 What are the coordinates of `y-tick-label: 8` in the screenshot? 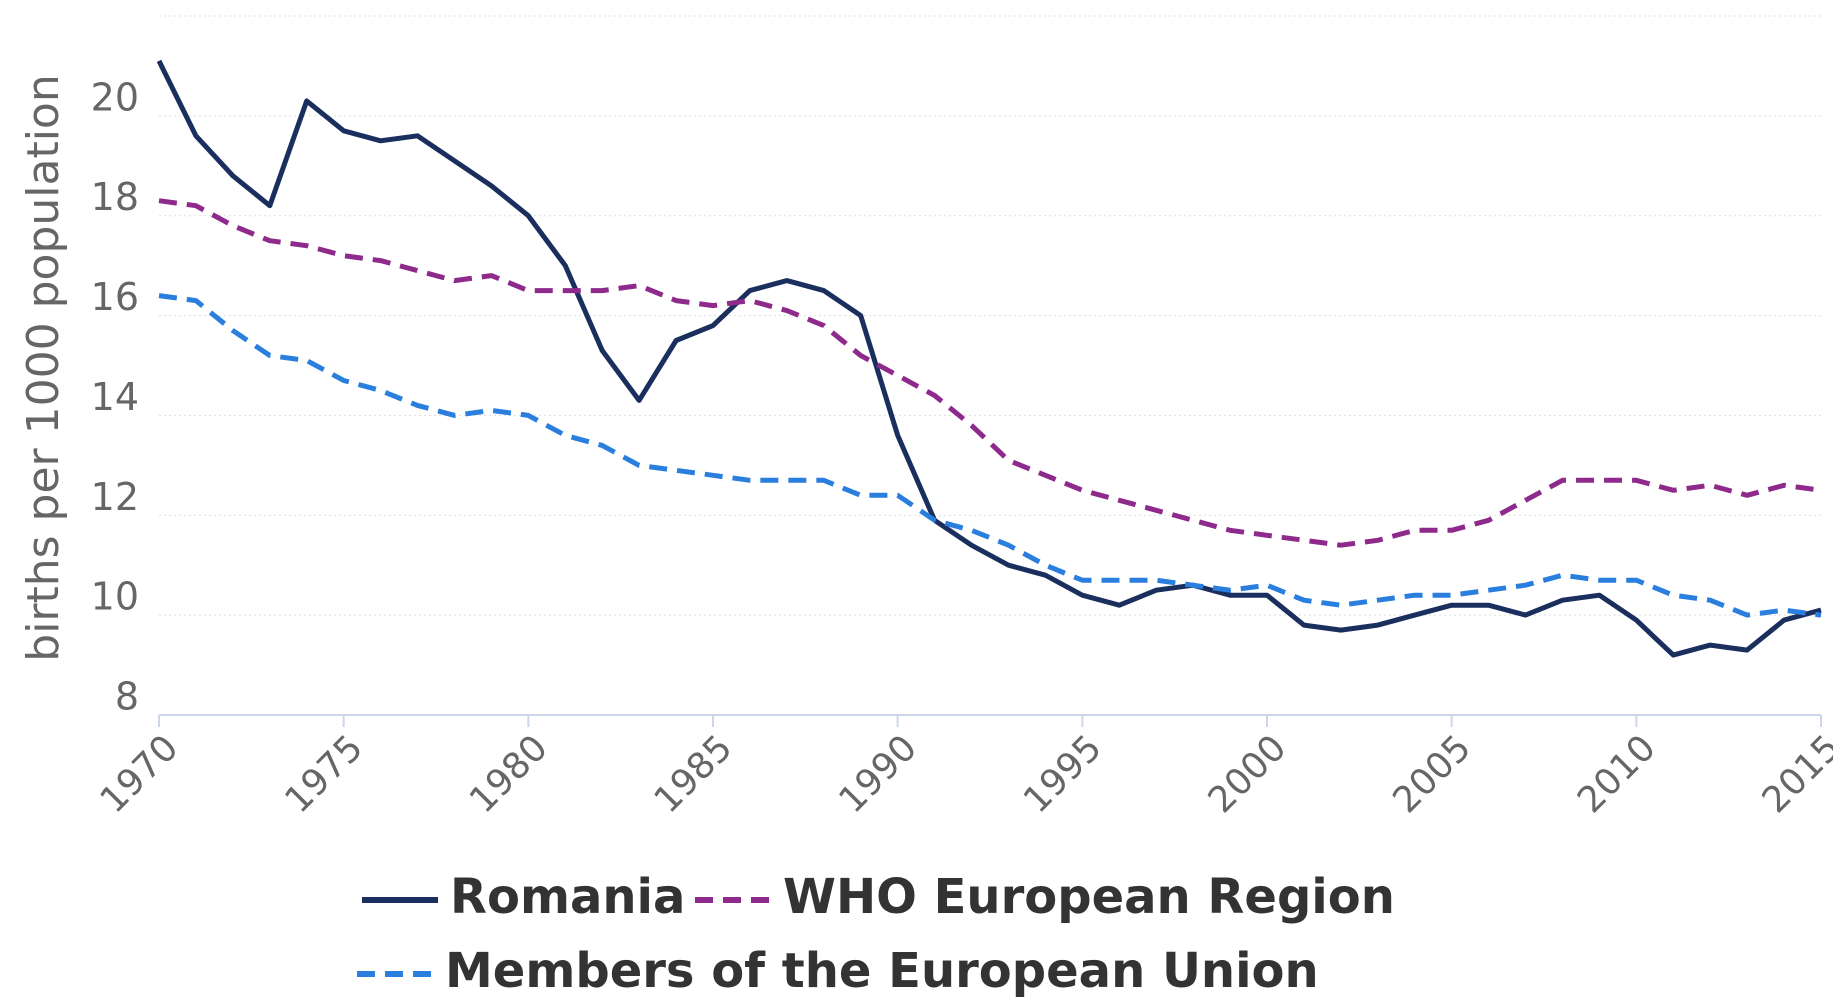 It's located at (127, 697).